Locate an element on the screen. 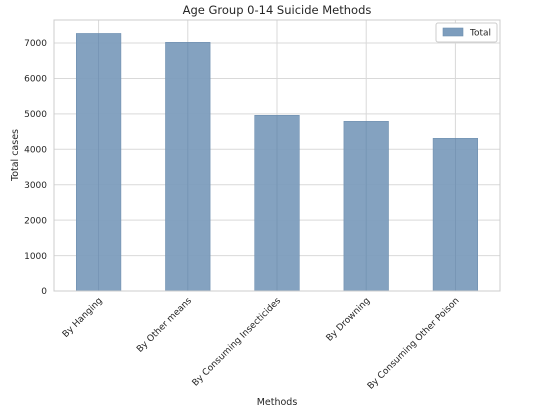  y-tick-labels: 0 1000 2000 3000 4000 5000 6000 7000 is located at coordinates (35, 168).